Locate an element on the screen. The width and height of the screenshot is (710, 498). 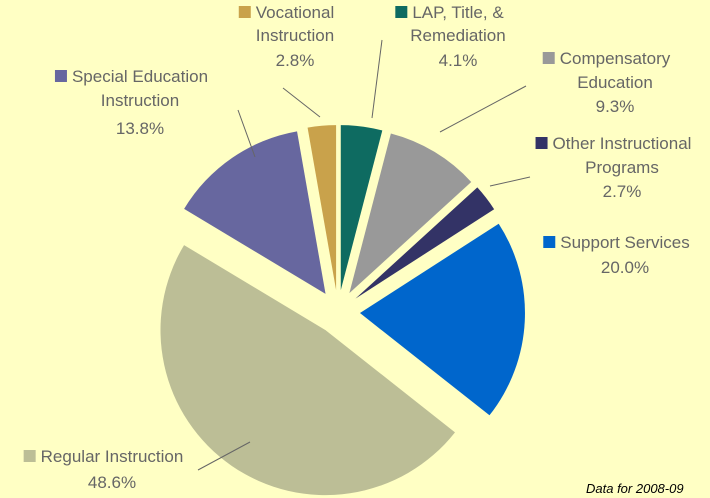
value-label: 2.8% is located at coordinates (295, 60).